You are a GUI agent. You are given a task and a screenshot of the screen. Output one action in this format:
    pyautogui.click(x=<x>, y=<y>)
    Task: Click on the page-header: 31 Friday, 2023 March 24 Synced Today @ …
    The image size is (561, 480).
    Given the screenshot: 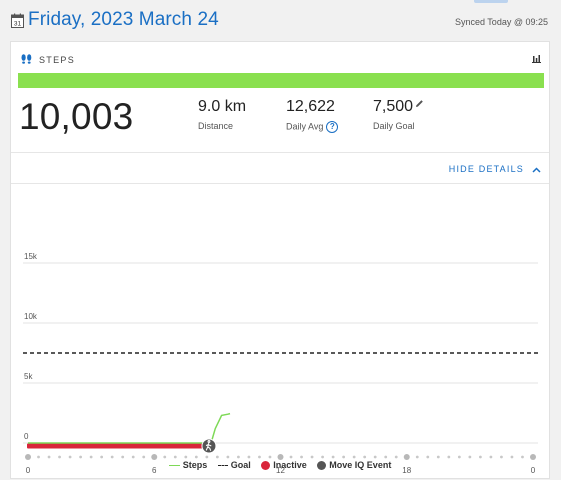 What is the action you would take?
    pyautogui.click(x=280, y=20)
    